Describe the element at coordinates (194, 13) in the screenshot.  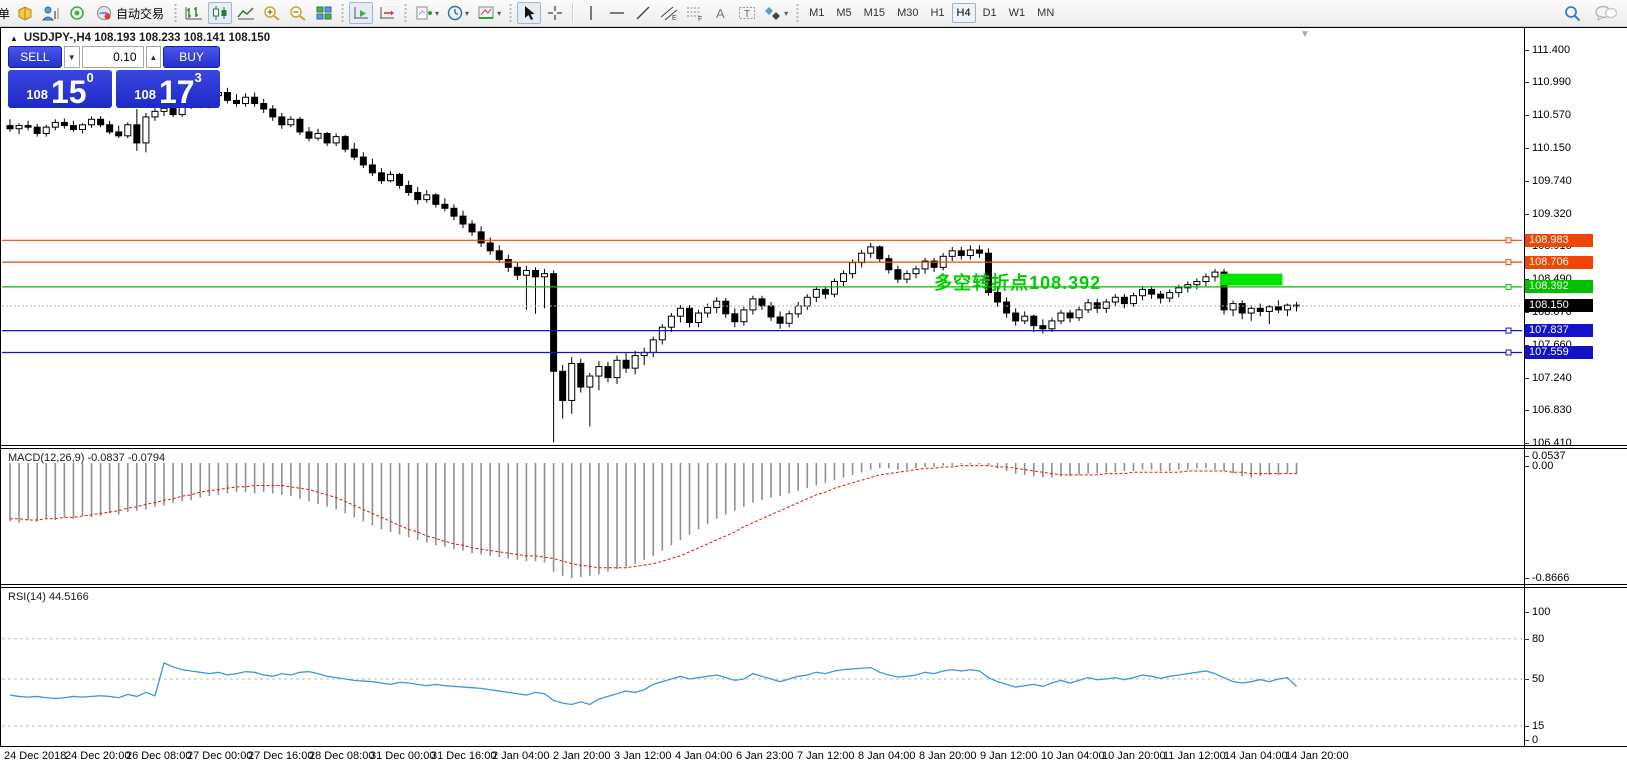
I see `bar-chart-button` at that location.